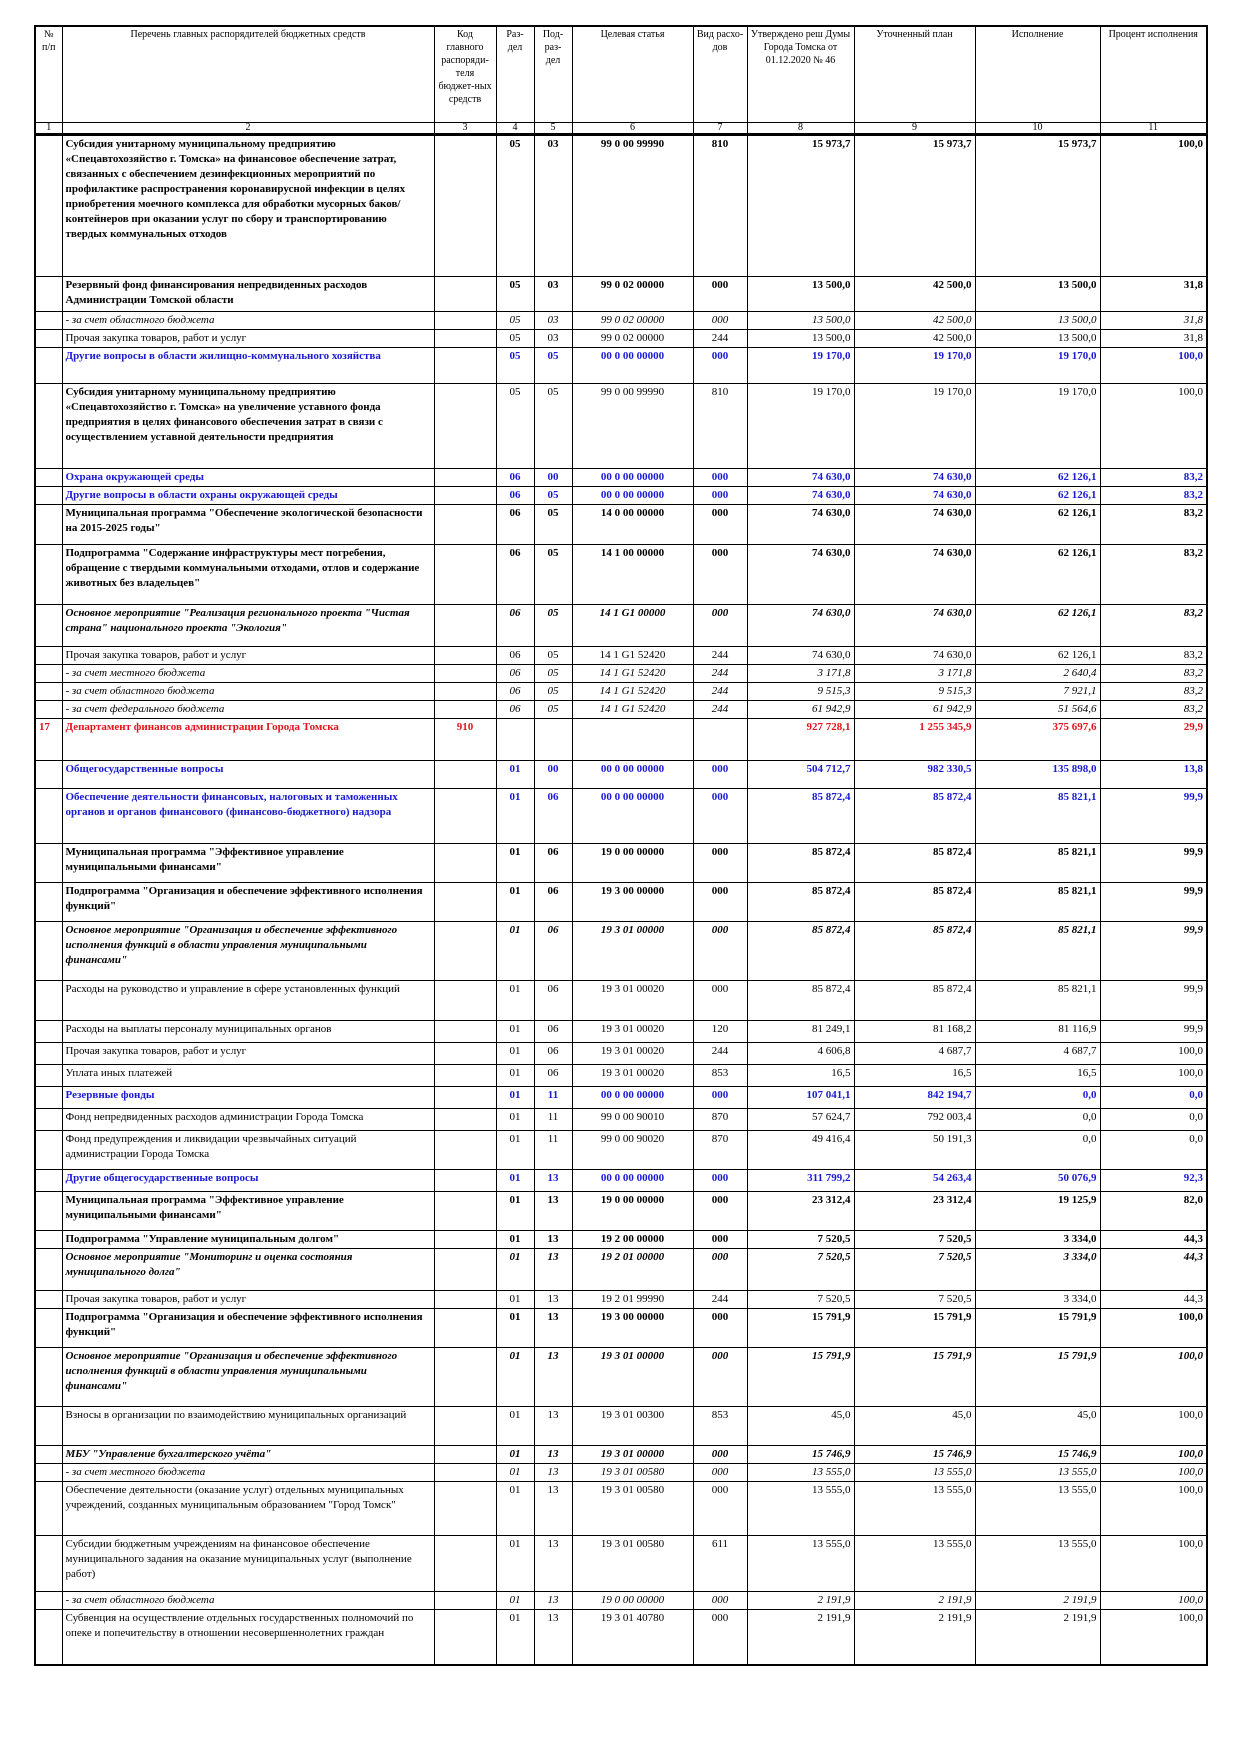 Image resolution: width=1240 pixels, height=1754 pixels. What do you see at coordinates (248, 1454) in the screenshot?
I see `item-name: МБУ "Управление бухгалтерского учёта"` at bounding box center [248, 1454].